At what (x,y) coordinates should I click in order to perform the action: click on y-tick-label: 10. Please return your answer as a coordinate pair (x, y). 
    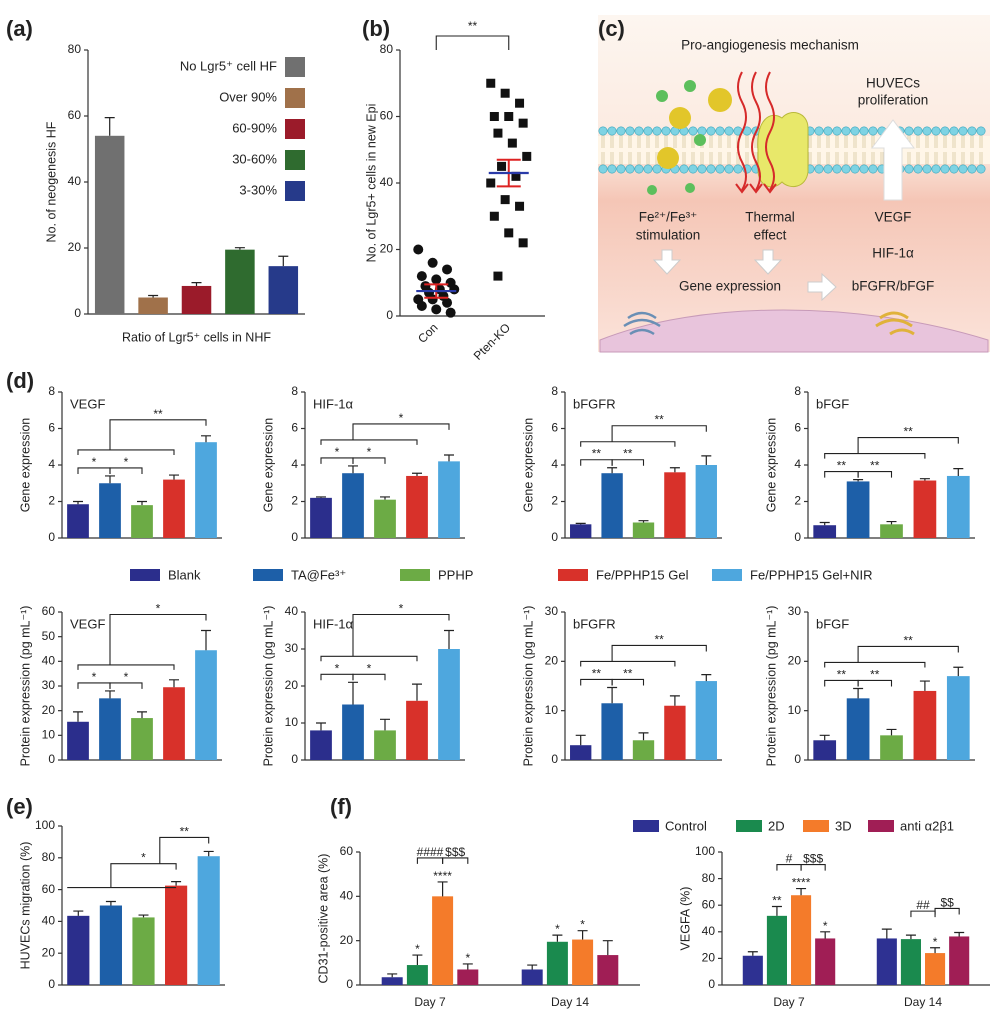
    Looking at the image, I should click on (49, 735).